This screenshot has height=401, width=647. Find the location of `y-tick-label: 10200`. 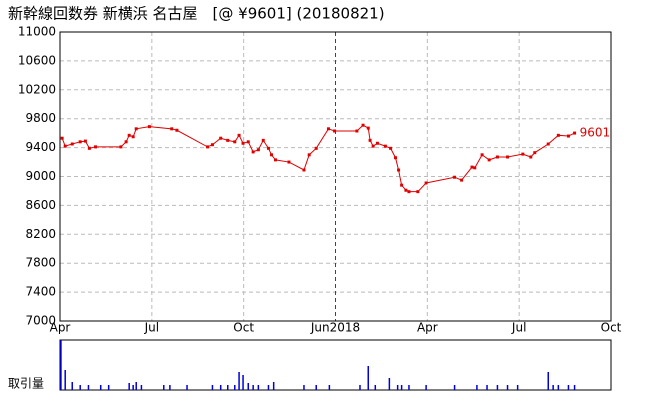

y-tick-label: 10200 is located at coordinates (37, 89).